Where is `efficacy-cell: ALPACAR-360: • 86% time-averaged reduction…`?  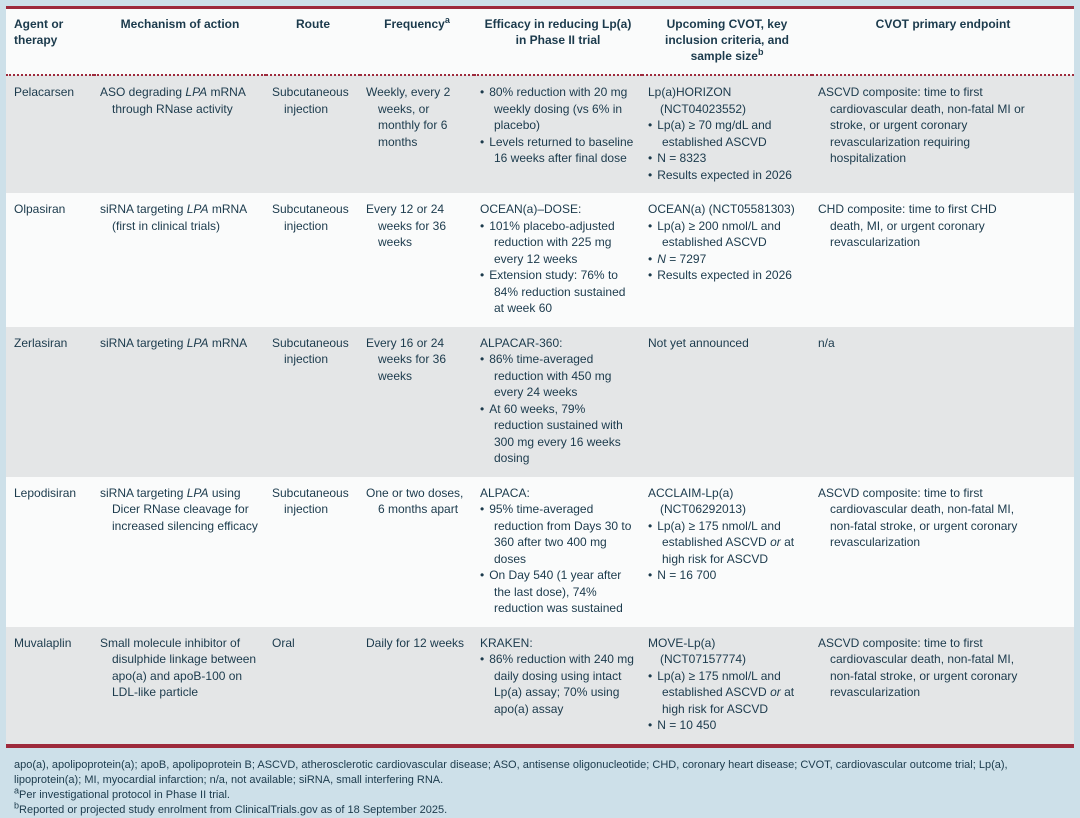 efficacy-cell: ALPACAR-360: • 86% time-averaged reduction… is located at coordinates (558, 402).